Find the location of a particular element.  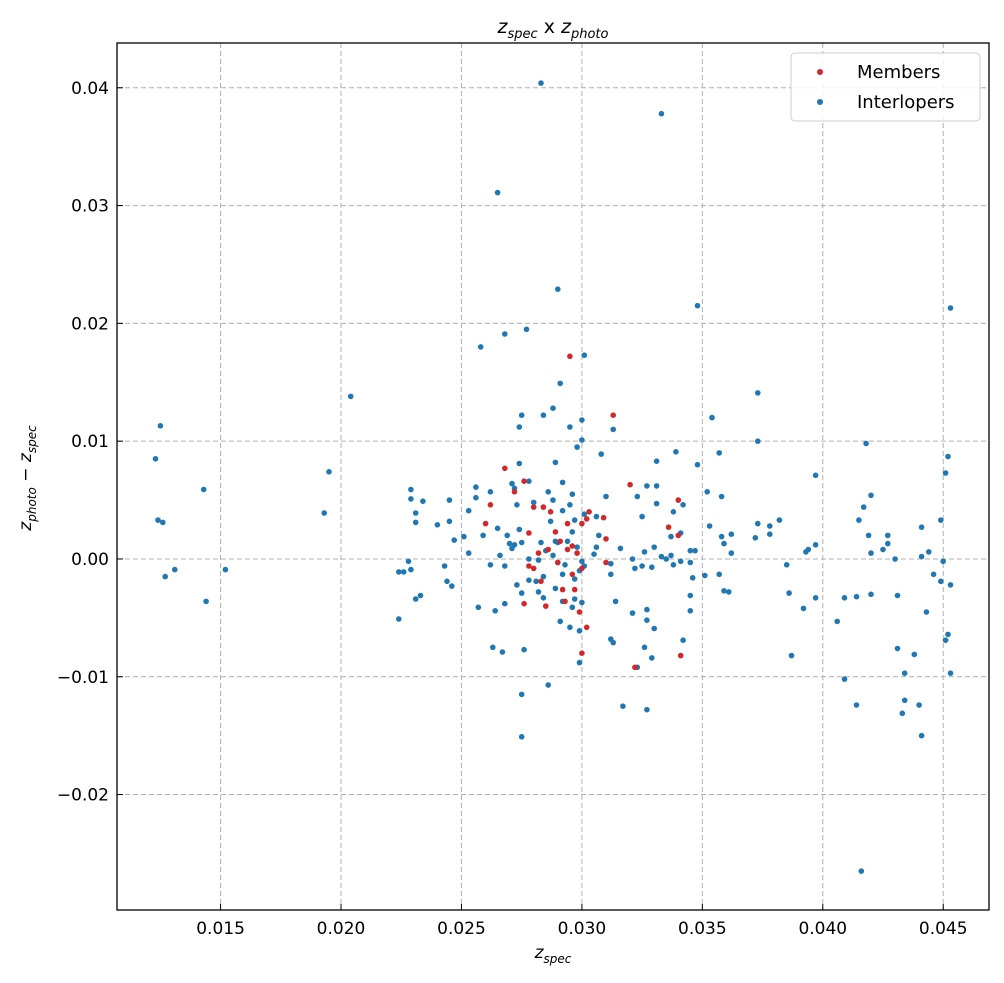

legend: Members Interlopers is located at coordinates (885, 87).